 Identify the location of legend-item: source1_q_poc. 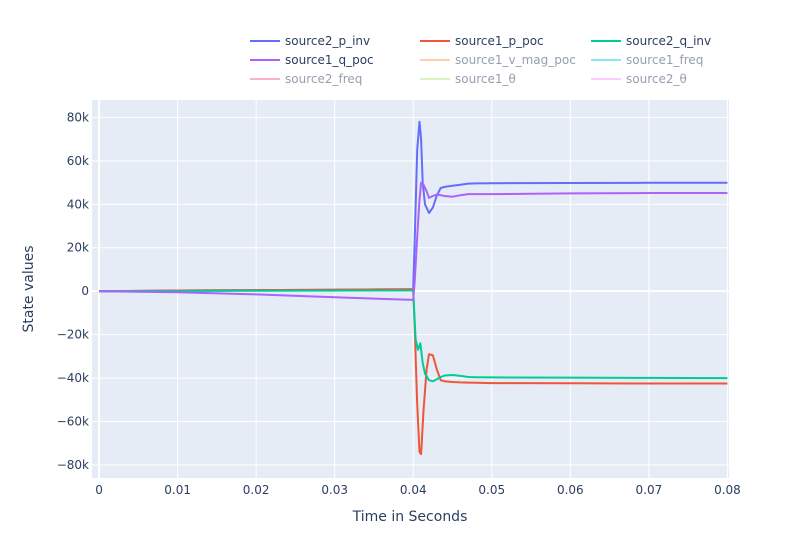
(312, 60).